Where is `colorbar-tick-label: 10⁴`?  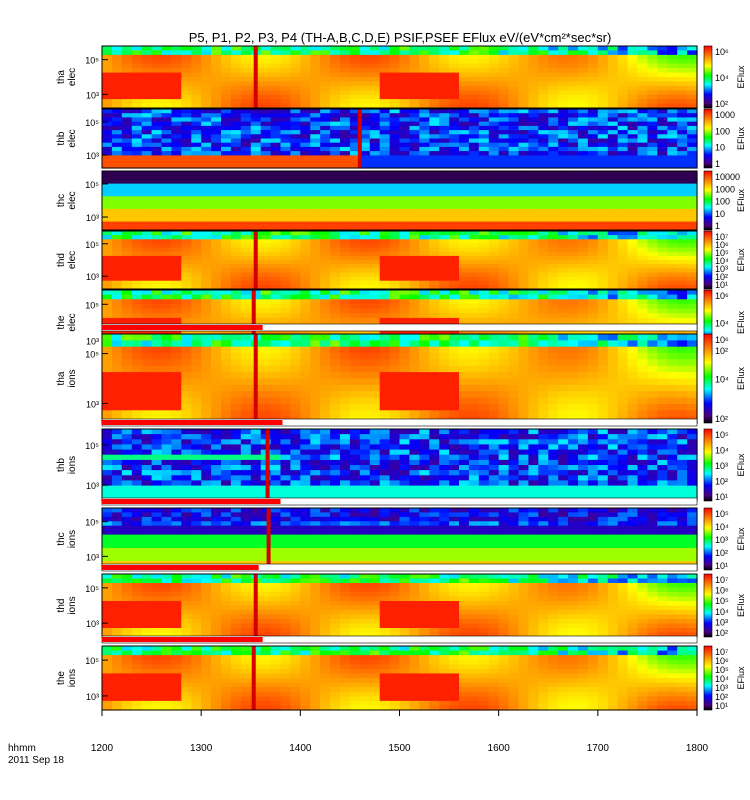 colorbar-tick-label: 10⁴ is located at coordinates (722, 78).